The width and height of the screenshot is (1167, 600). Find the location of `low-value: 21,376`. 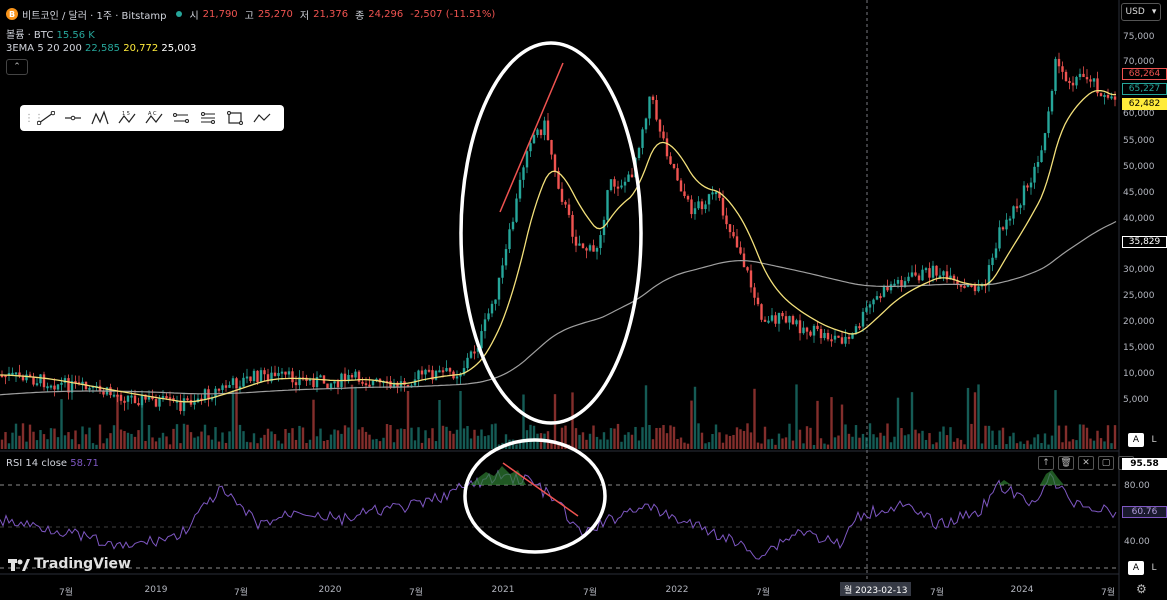

low-value: 21,376 is located at coordinates (331, 14).